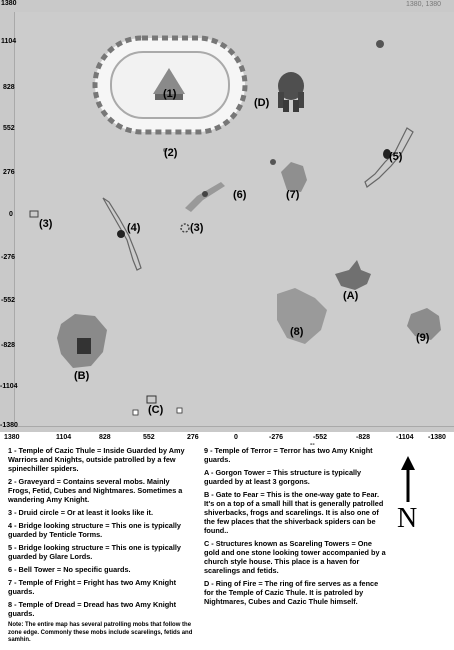 The image size is (454, 650). What do you see at coordinates (34, 214) in the screenshot?
I see `druid-circle-edge-icon` at bounding box center [34, 214].